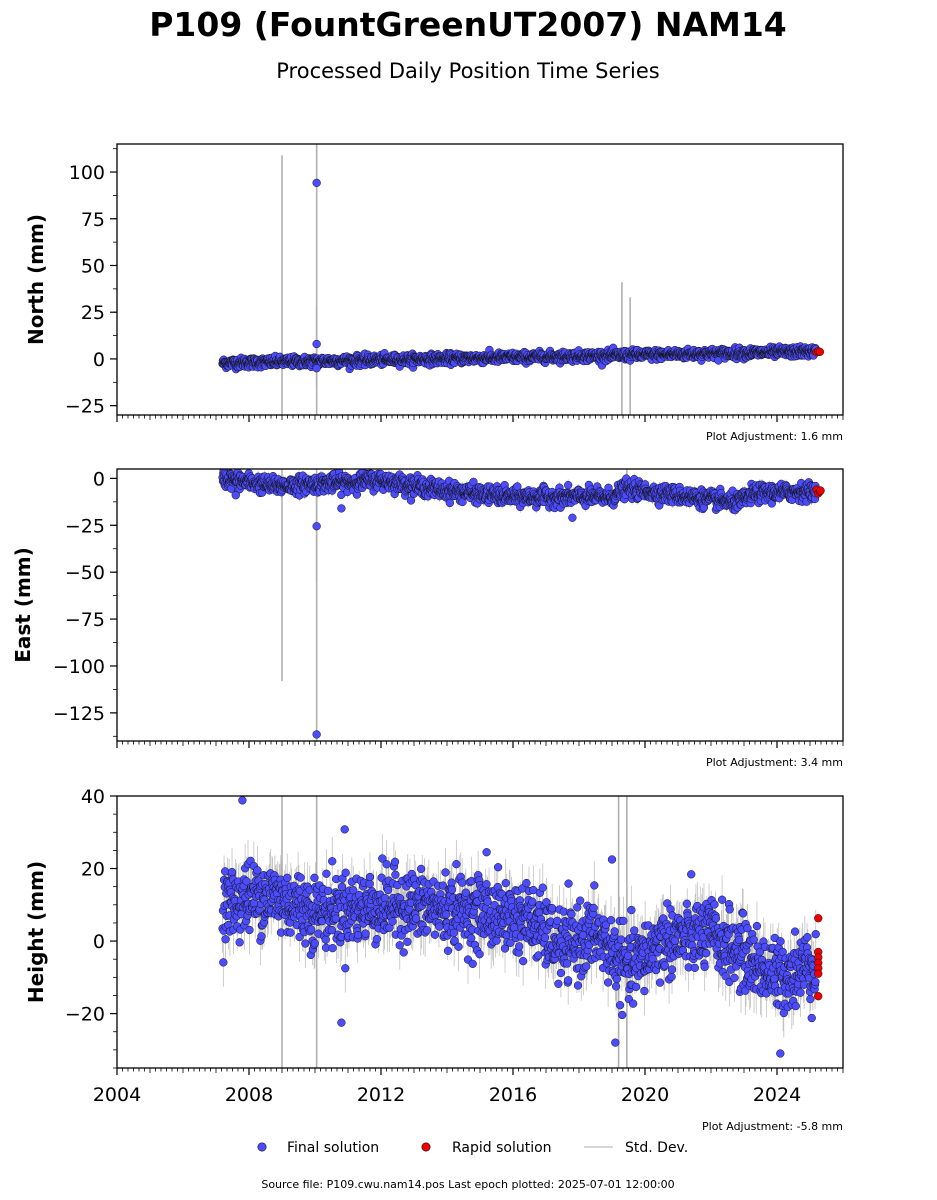 The width and height of the screenshot is (937, 1200). I want to click on x-tick-label: 2004, so click(117, 1095).